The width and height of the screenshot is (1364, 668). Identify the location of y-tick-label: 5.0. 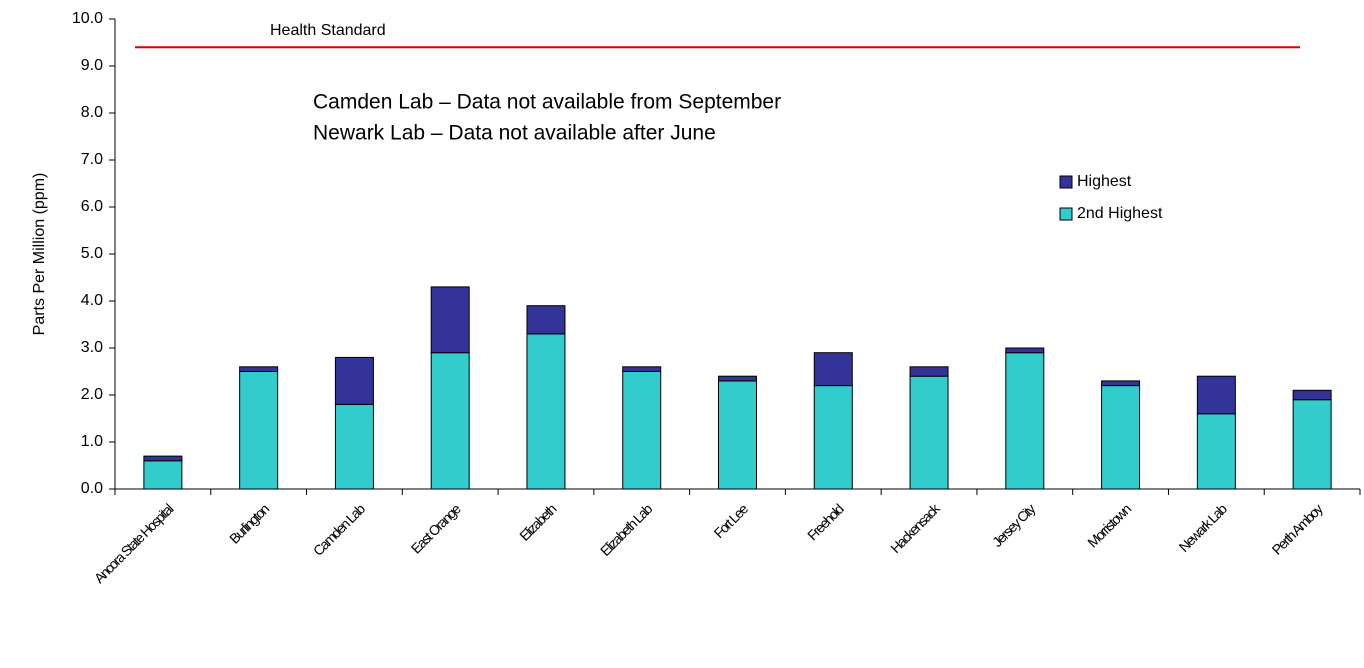
(92, 253).